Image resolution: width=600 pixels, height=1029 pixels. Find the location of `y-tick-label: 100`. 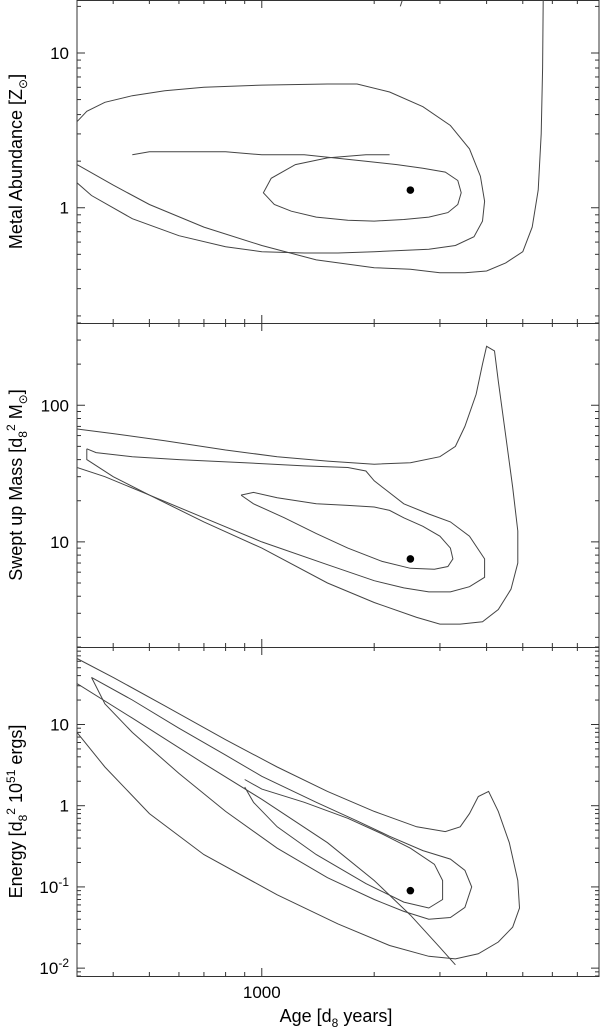

y-tick-label: 100 is located at coordinates (55, 405).